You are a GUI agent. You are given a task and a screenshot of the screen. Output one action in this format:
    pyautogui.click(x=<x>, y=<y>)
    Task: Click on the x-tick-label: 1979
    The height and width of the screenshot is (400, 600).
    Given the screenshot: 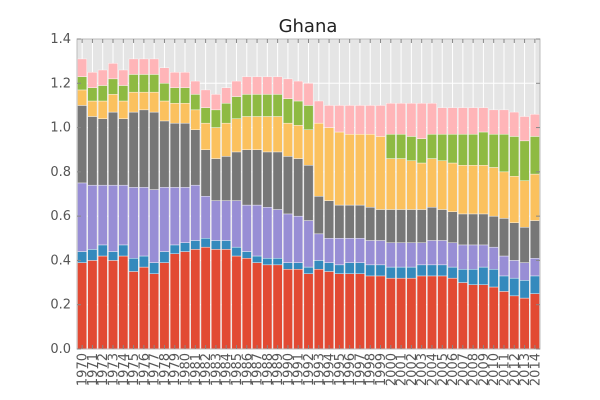 What is the action you would take?
    pyautogui.click(x=175, y=369)
    